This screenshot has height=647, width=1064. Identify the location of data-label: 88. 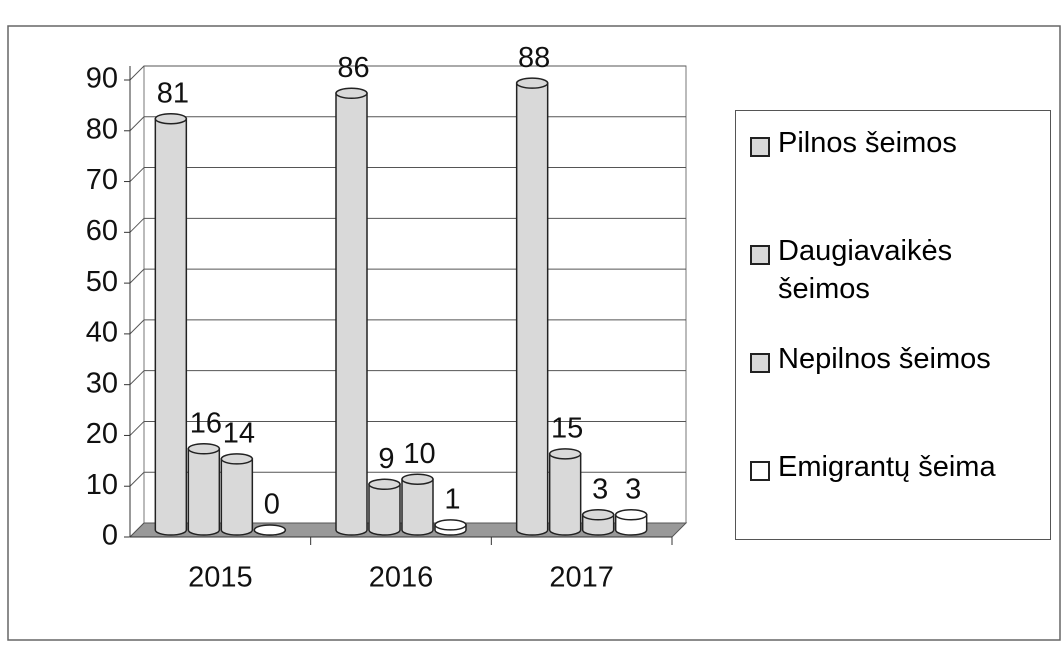
(534, 58).